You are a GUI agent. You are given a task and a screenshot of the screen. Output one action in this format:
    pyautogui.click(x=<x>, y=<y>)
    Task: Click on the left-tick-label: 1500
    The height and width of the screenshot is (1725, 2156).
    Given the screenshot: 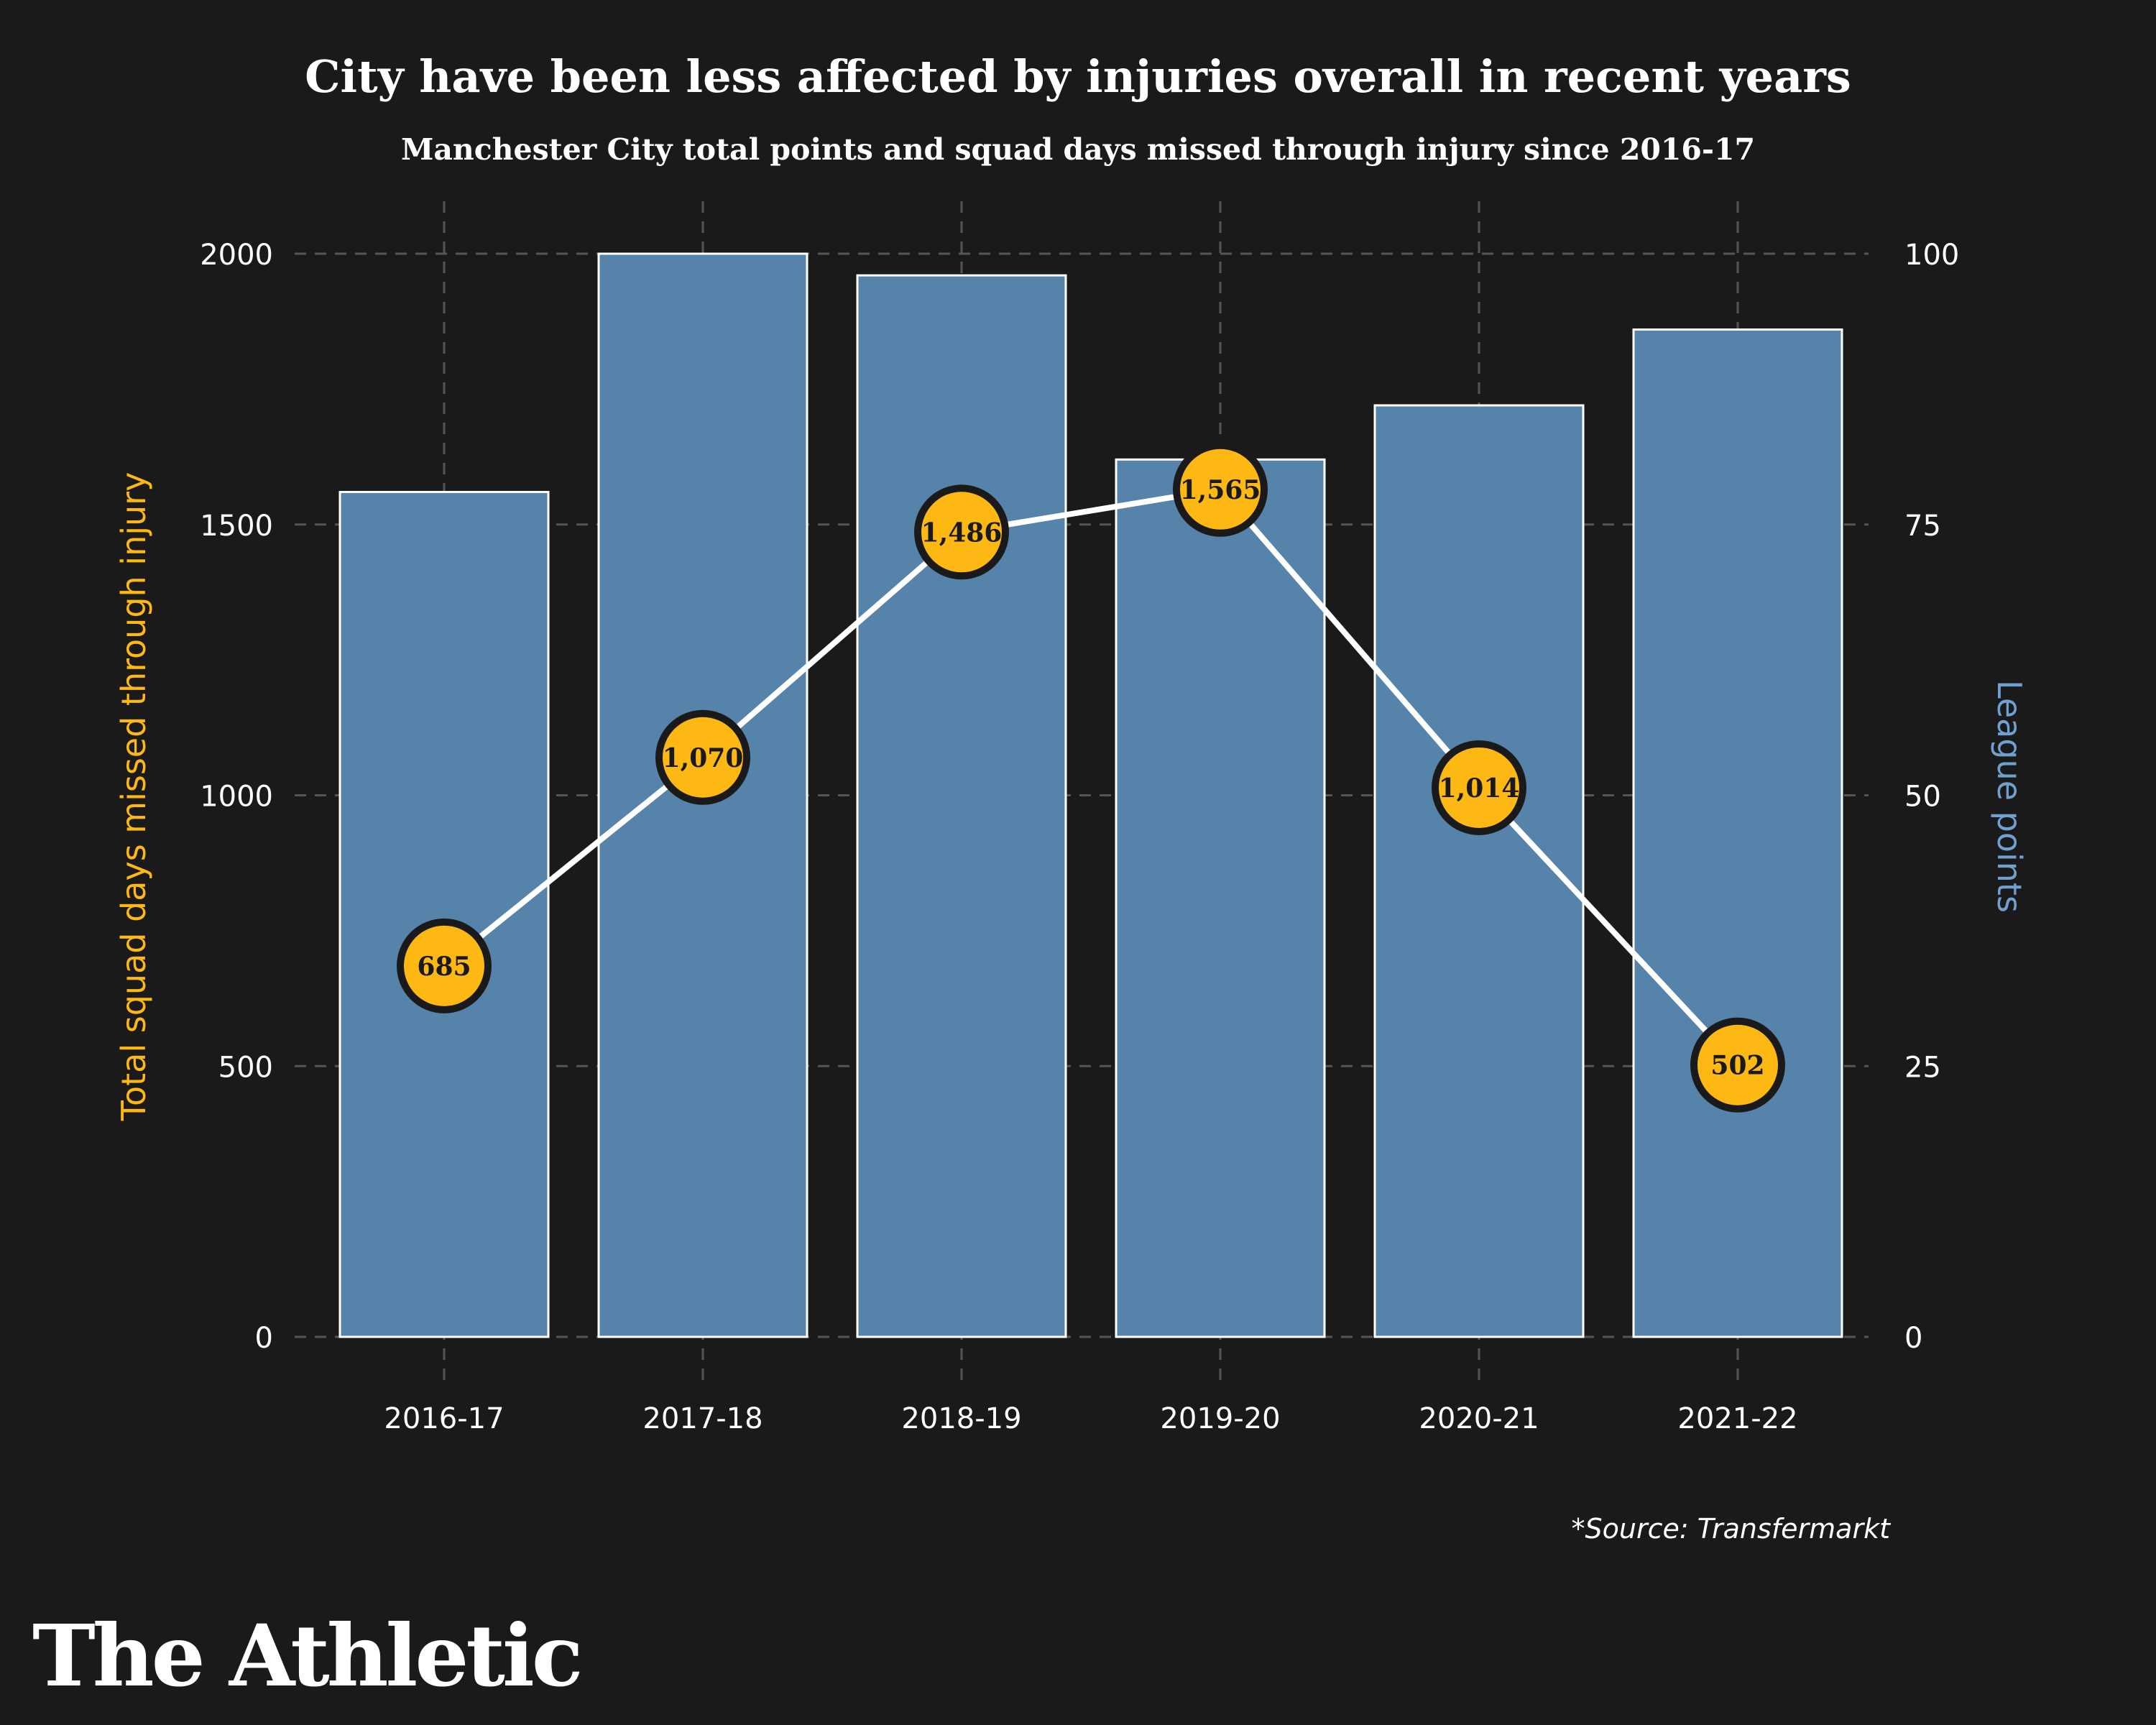 What is the action you would take?
    pyautogui.click(x=237, y=526)
    